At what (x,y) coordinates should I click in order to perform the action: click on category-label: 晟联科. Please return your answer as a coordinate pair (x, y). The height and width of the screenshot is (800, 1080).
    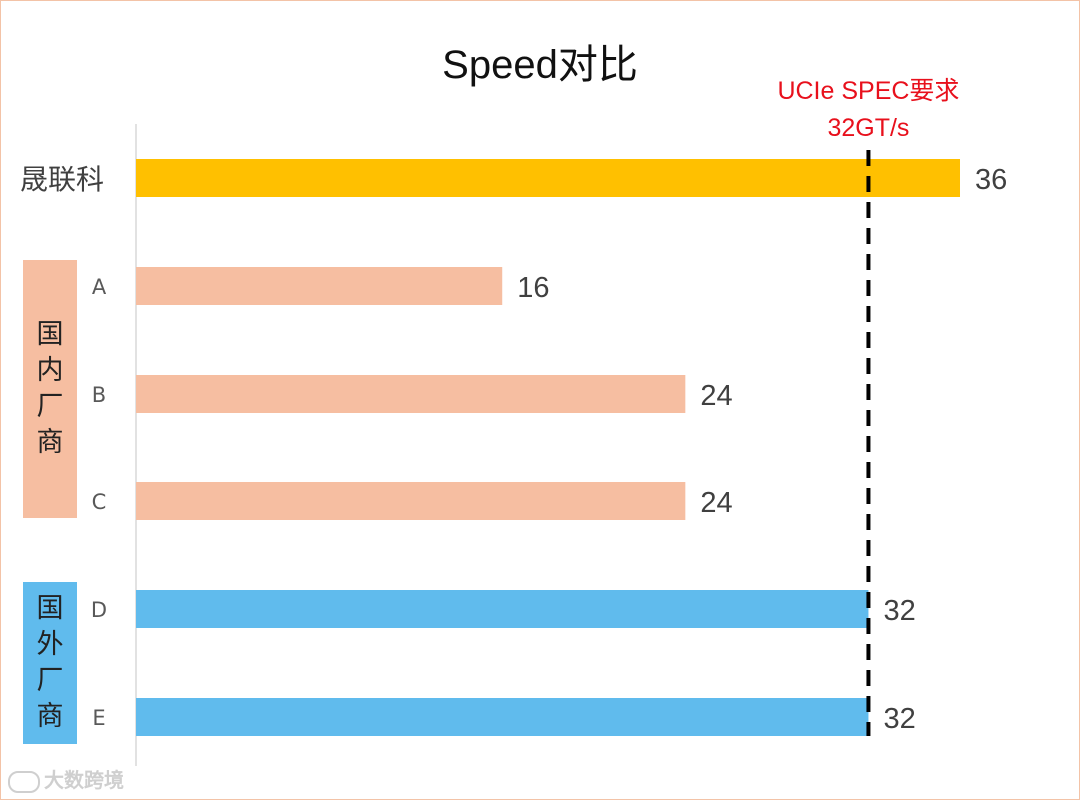
    Looking at the image, I should click on (62, 179).